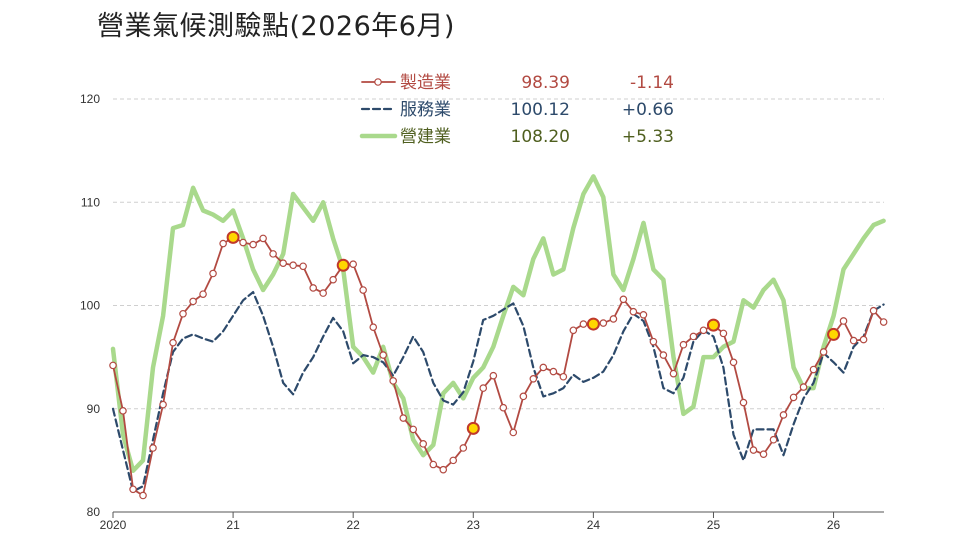 The image size is (960, 540). Describe the element at coordinates (714, 525) in the screenshot. I see `x-tick-label: 25` at that location.